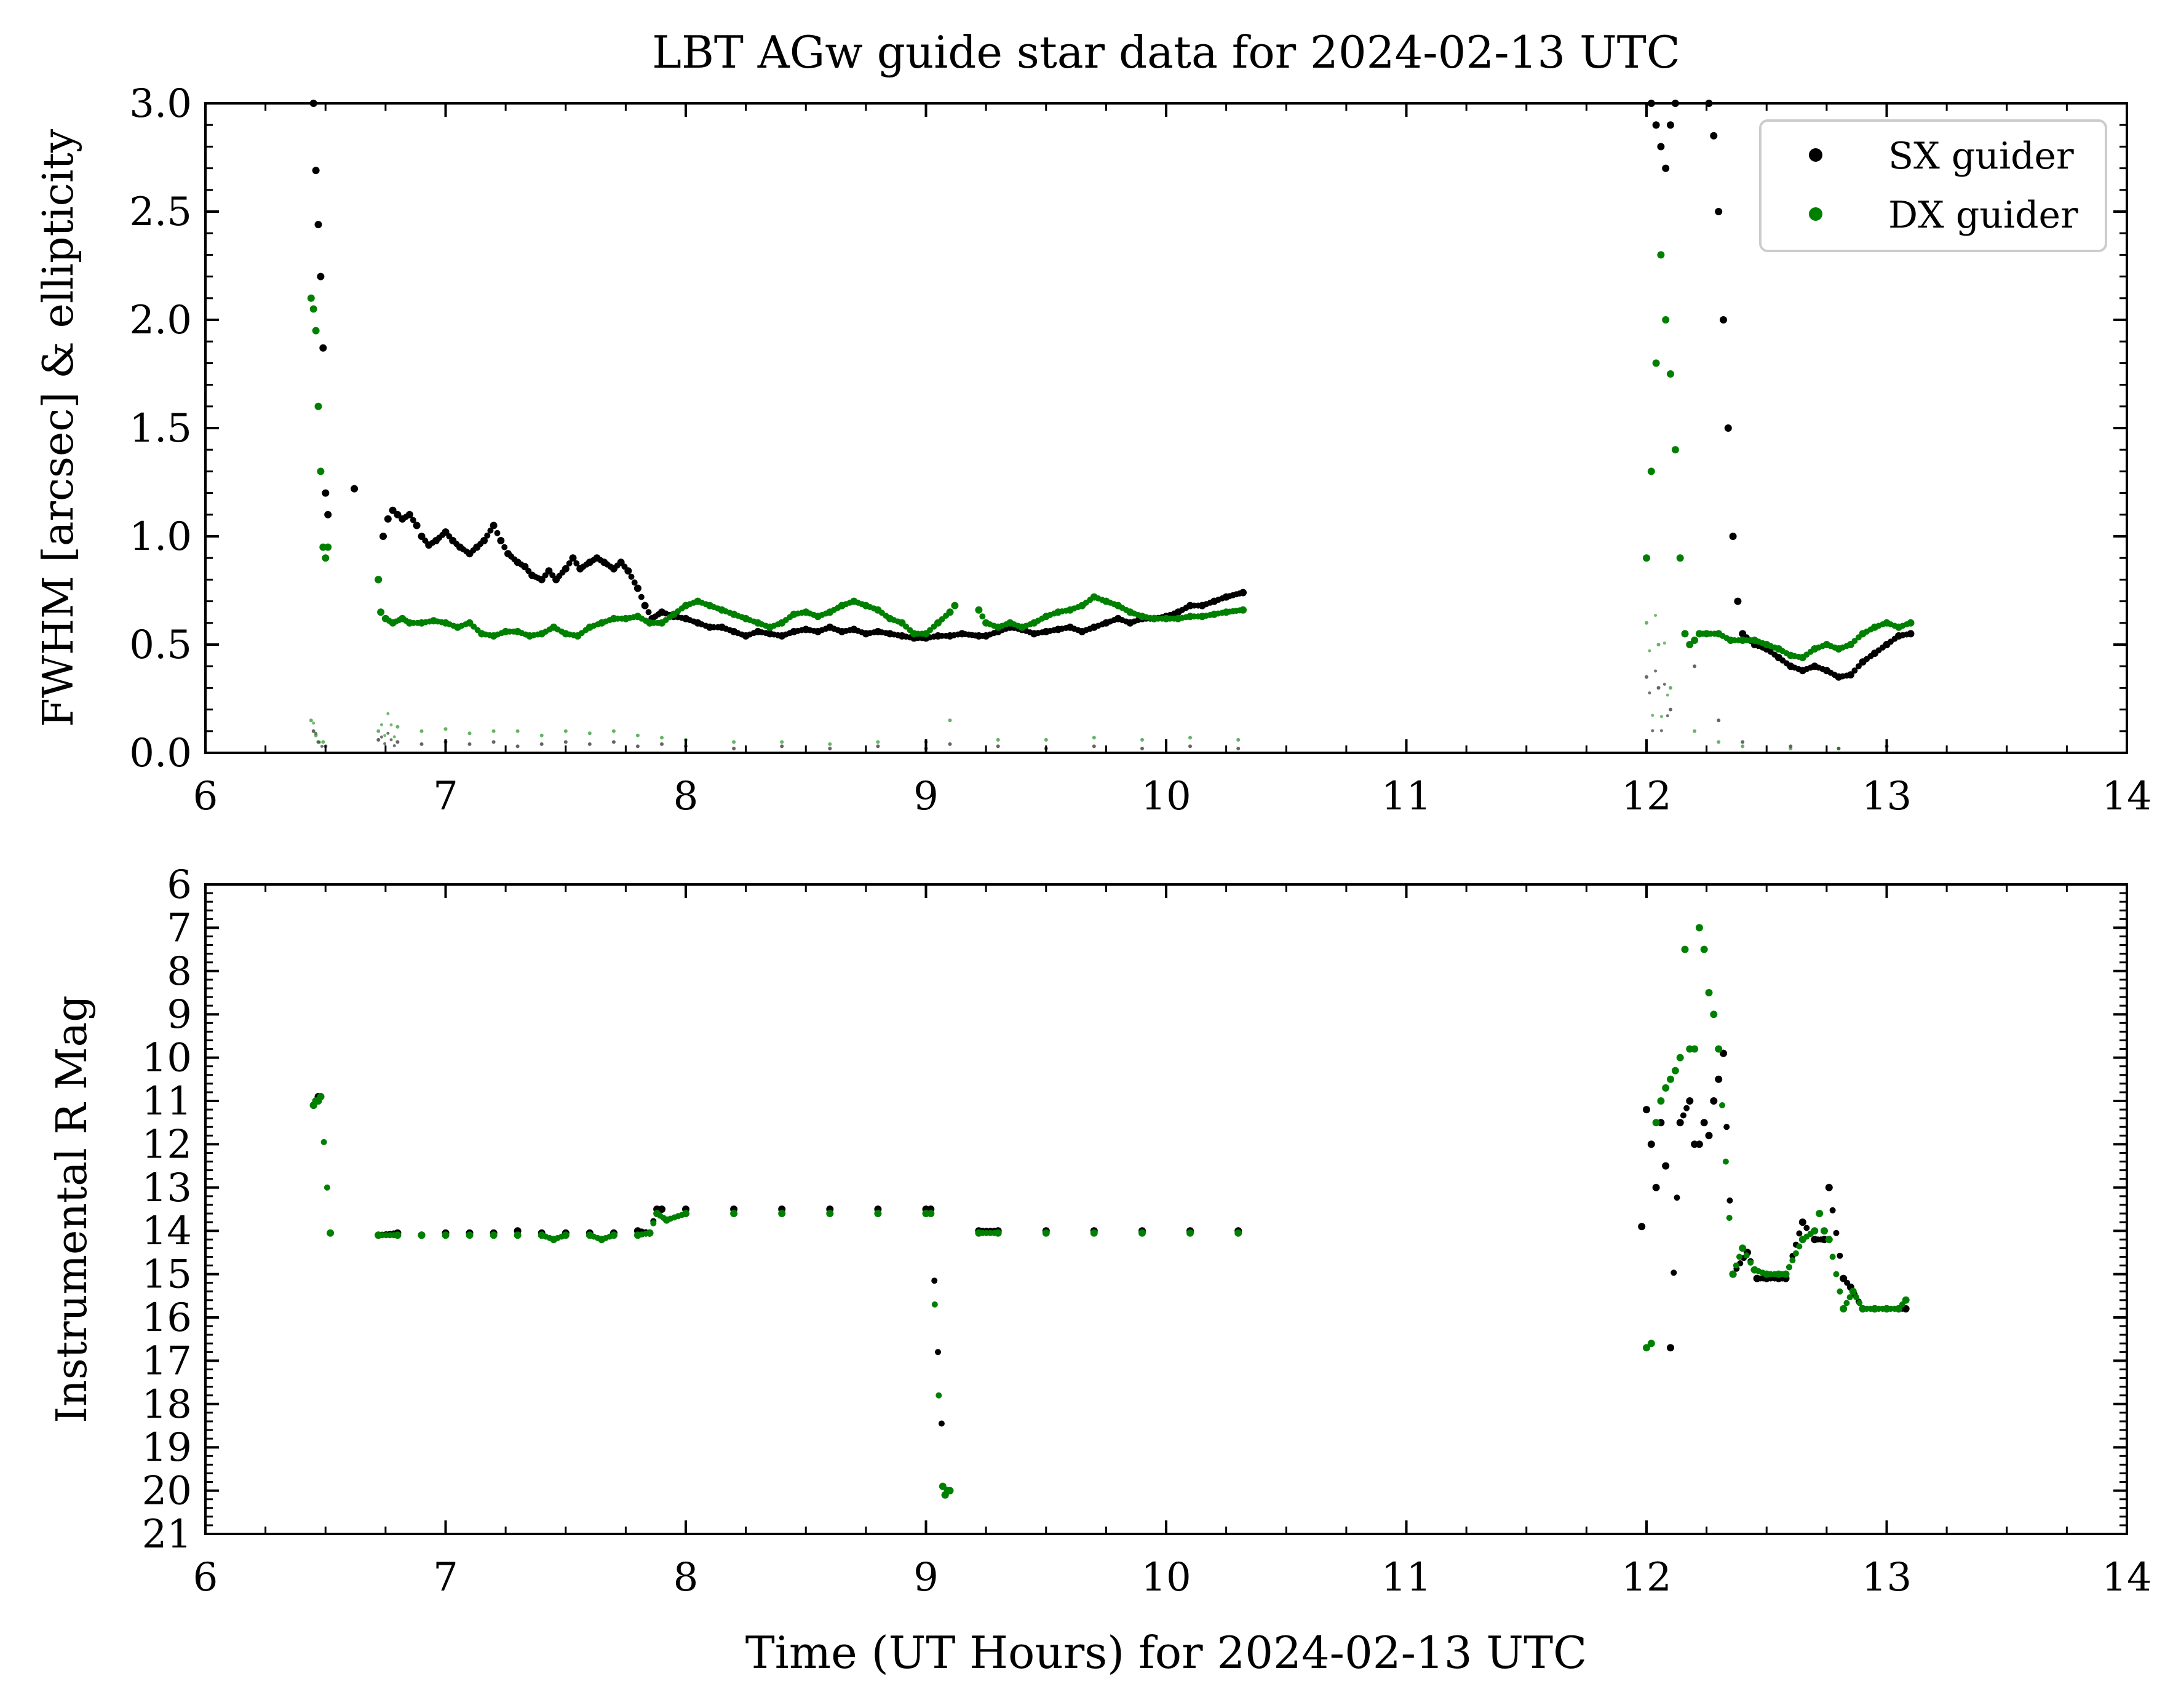 This screenshot has height=1708, width=2173. What do you see at coordinates (179, 928) in the screenshot?
I see `mag-y-tick-label: 7` at bounding box center [179, 928].